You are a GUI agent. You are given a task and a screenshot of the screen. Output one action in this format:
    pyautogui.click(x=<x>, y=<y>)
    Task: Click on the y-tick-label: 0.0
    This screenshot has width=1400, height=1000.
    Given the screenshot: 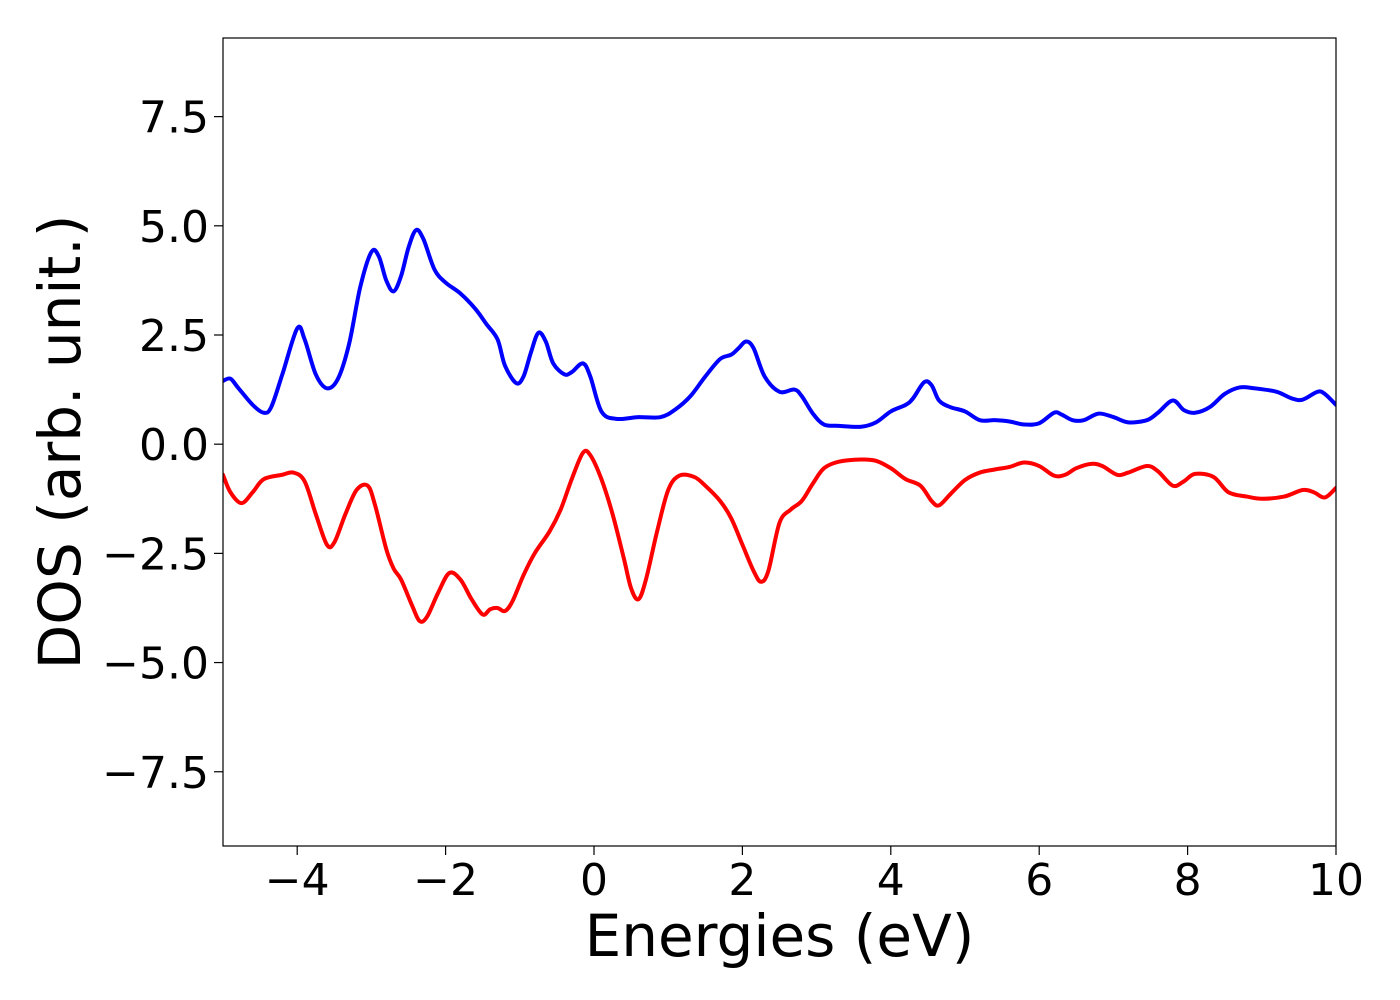 What is the action you would take?
    pyautogui.click(x=174, y=445)
    